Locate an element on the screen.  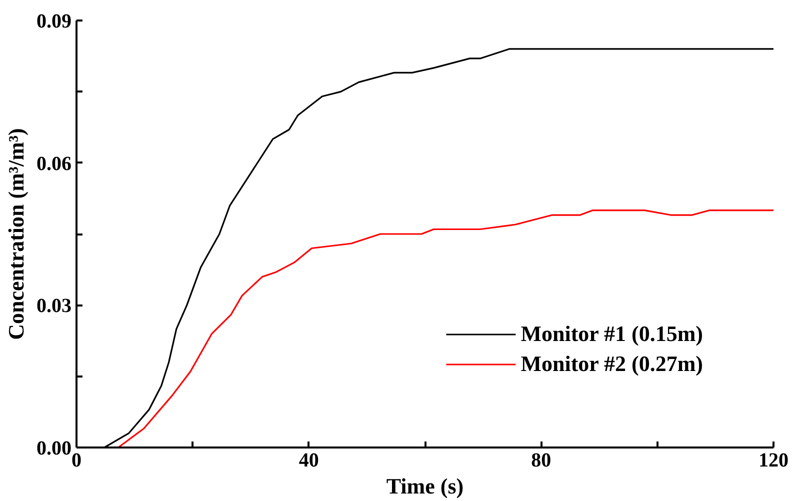
legend-label: Monitor #2 (0.27m) is located at coordinates (611, 364).